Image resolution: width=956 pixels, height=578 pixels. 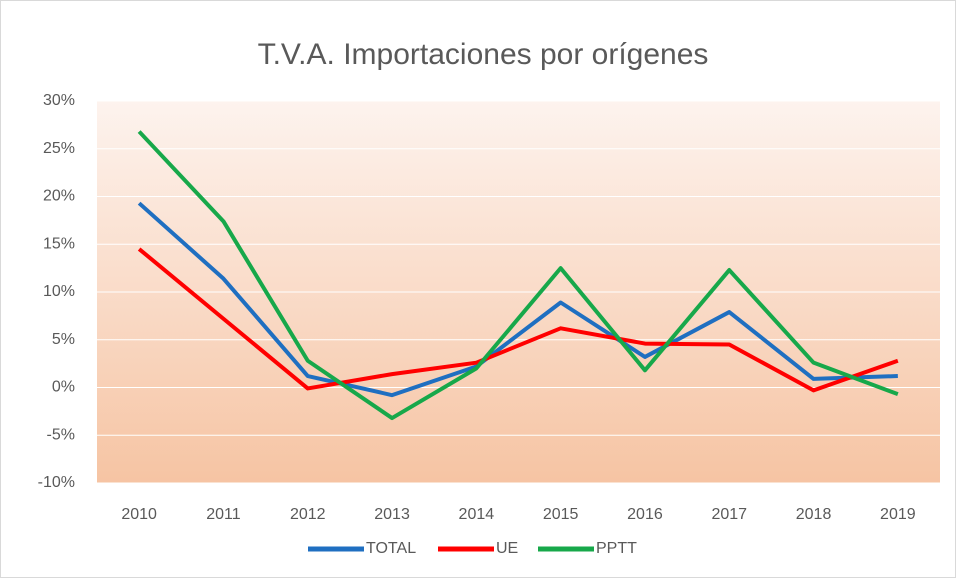 I want to click on legend-label: TOTAL, so click(x=391, y=548).